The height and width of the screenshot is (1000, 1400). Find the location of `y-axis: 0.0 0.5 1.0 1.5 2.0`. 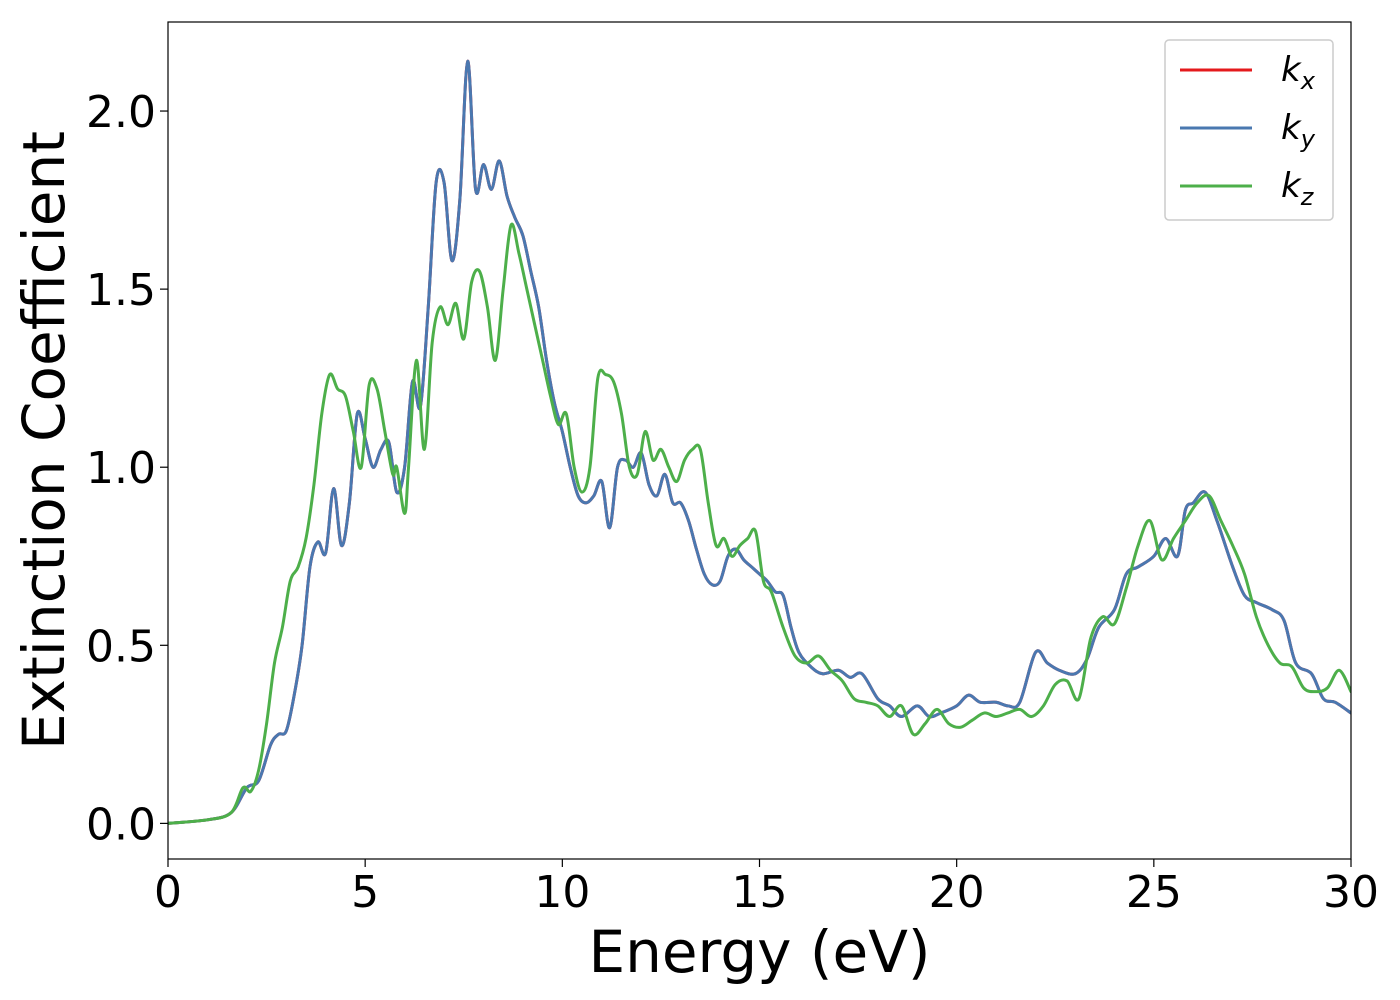

y-axis: 0.0 0.5 1.0 1.5 2.0 is located at coordinates (127, 468).